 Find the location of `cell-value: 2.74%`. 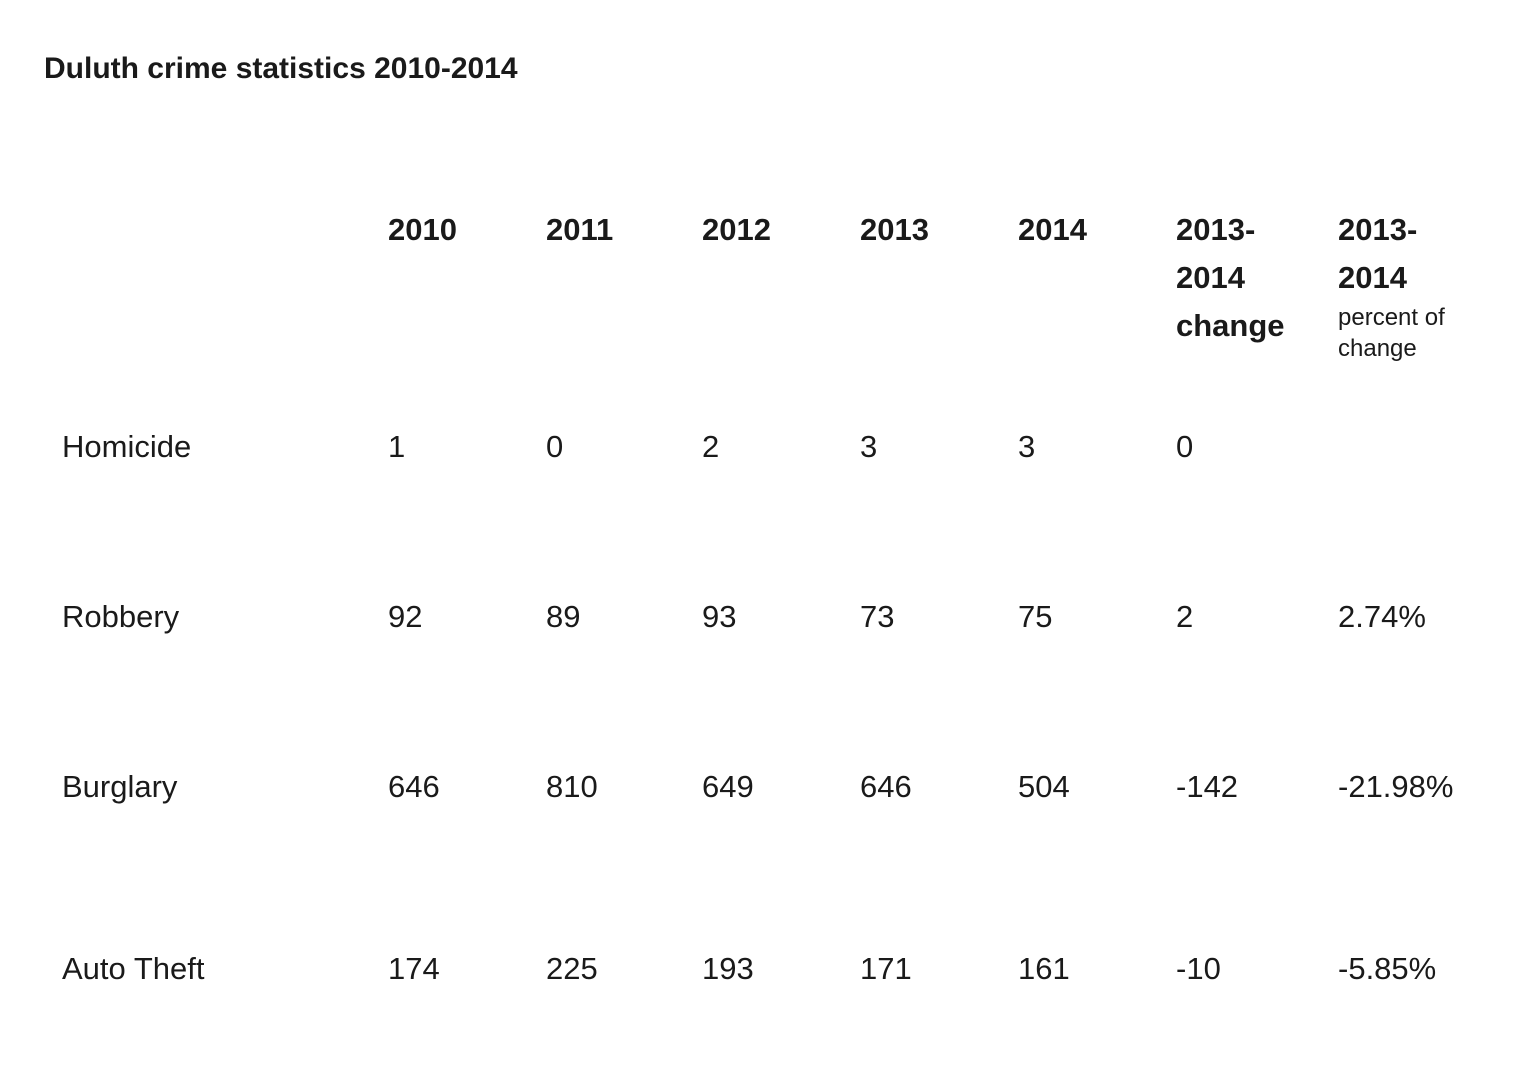

cell-value: 2.74% is located at coordinates (1382, 616).